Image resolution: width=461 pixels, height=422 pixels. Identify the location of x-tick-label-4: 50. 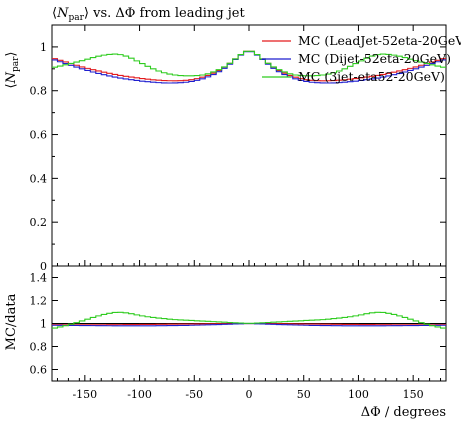
(304, 394).